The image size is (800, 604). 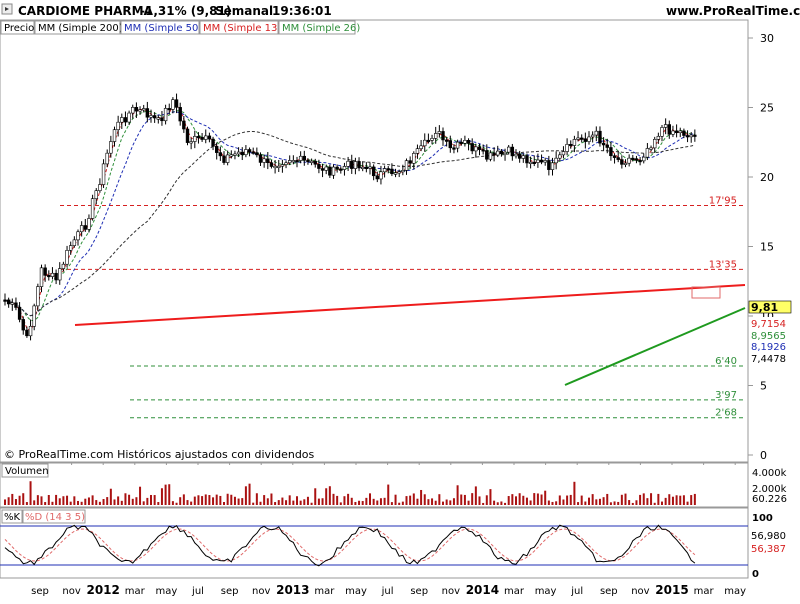 I want to click on legend-label-3: MM (Simple 13), so click(x=242, y=28).